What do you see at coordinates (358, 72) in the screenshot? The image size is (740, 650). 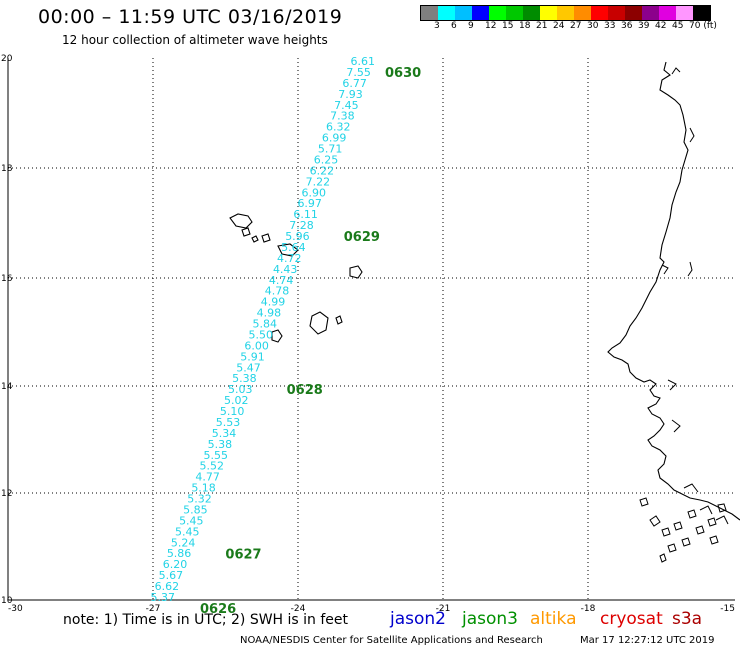 I see `wave-height-value: 7.55` at bounding box center [358, 72].